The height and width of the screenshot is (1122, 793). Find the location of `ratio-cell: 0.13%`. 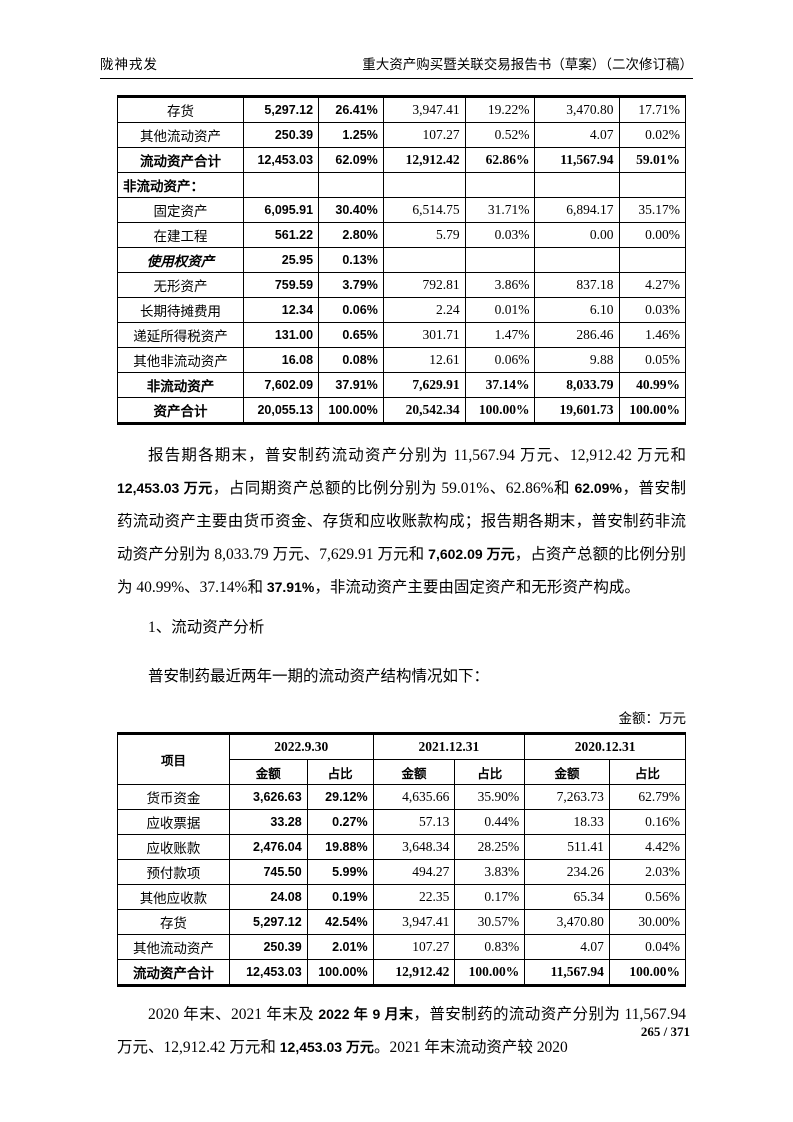

ratio-cell: 0.13% is located at coordinates (351, 260).